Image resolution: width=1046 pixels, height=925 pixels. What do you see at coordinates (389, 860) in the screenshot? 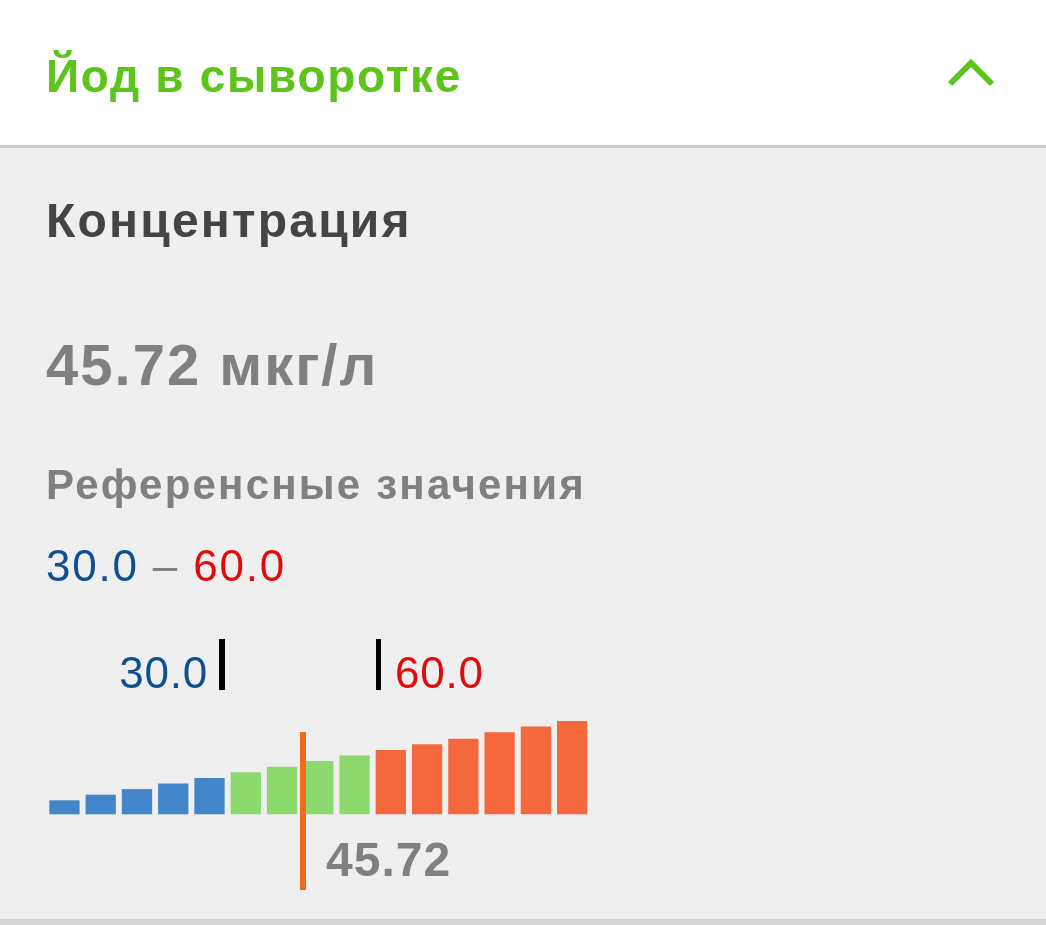
I see `text: 45.72` at bounding box center [389, 860].